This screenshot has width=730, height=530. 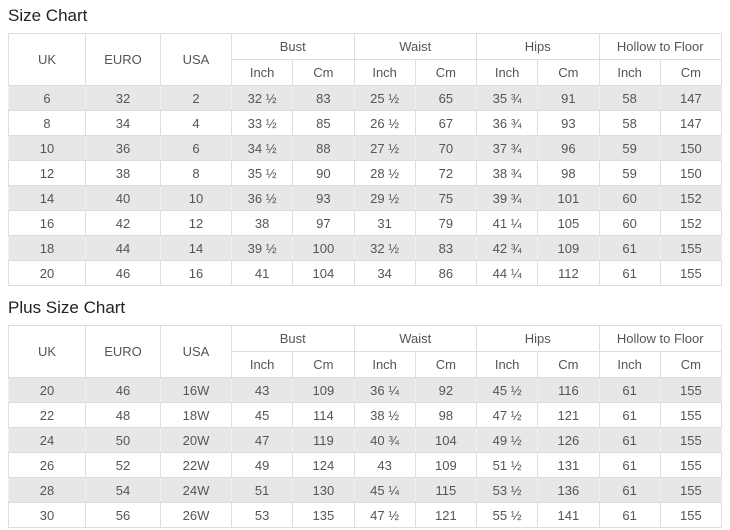 I want to click on table-row: 24 50 20W 47 119 40 ¾ 104 49 ½ 126 61 155, so click(x=365, y=440).